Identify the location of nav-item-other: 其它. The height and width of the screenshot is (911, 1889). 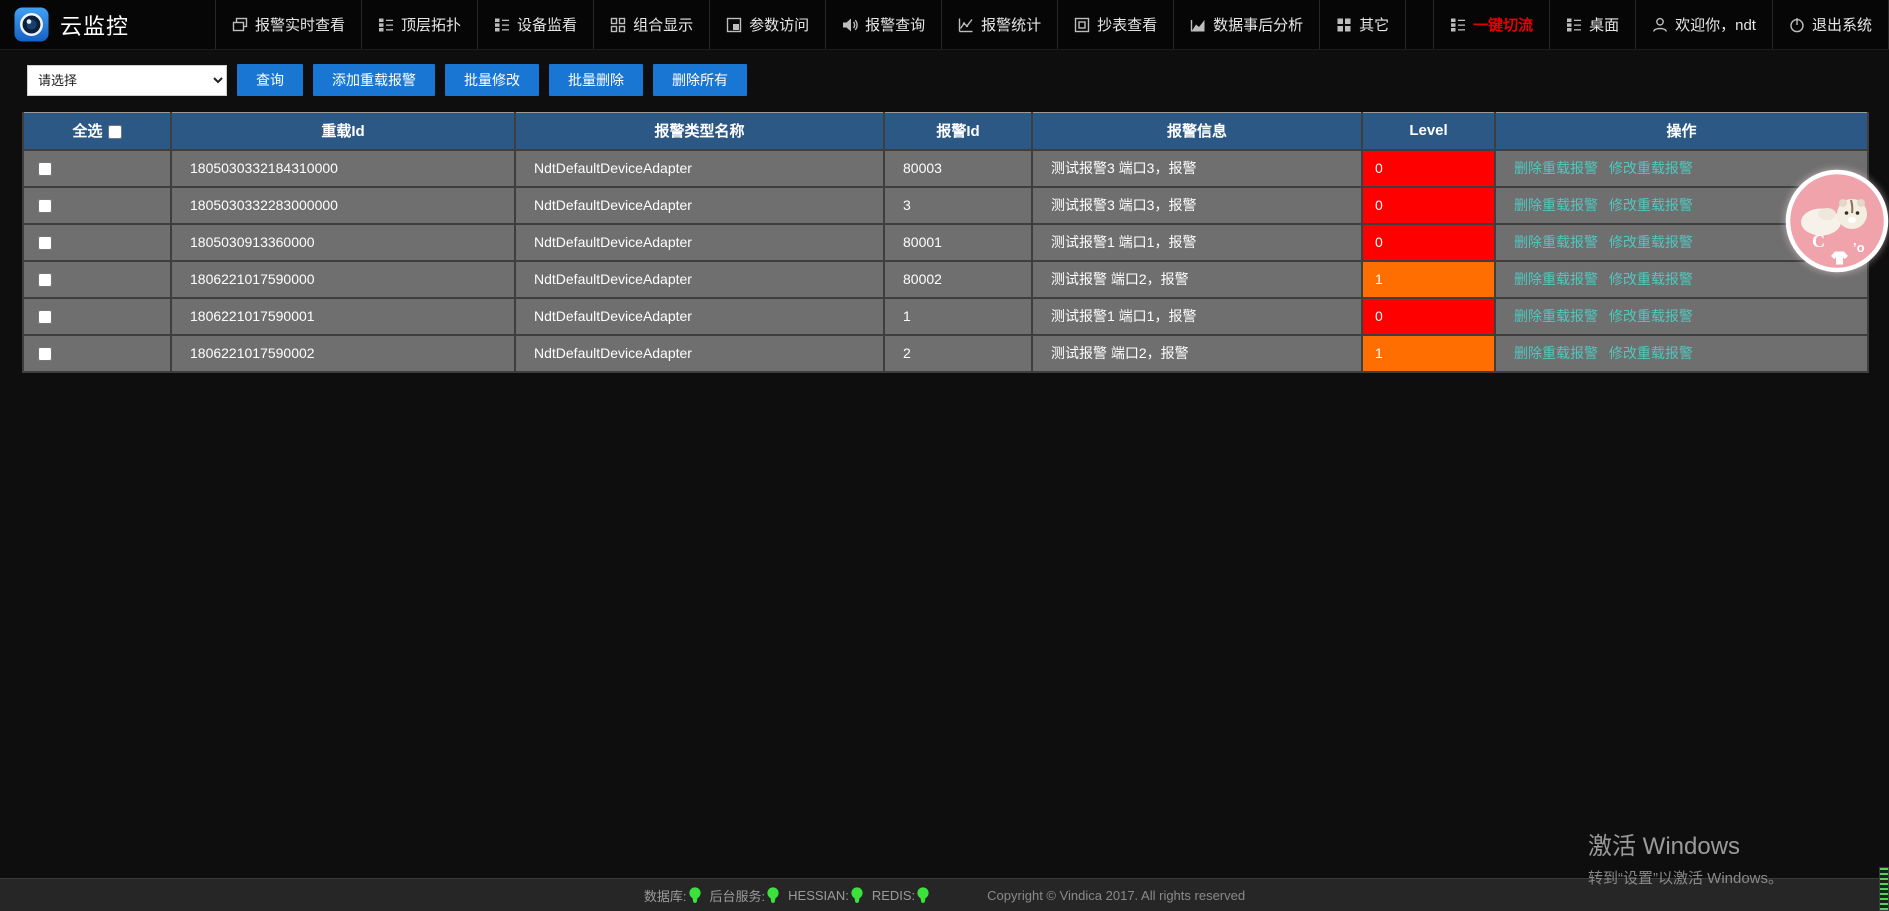
(1363, 24).